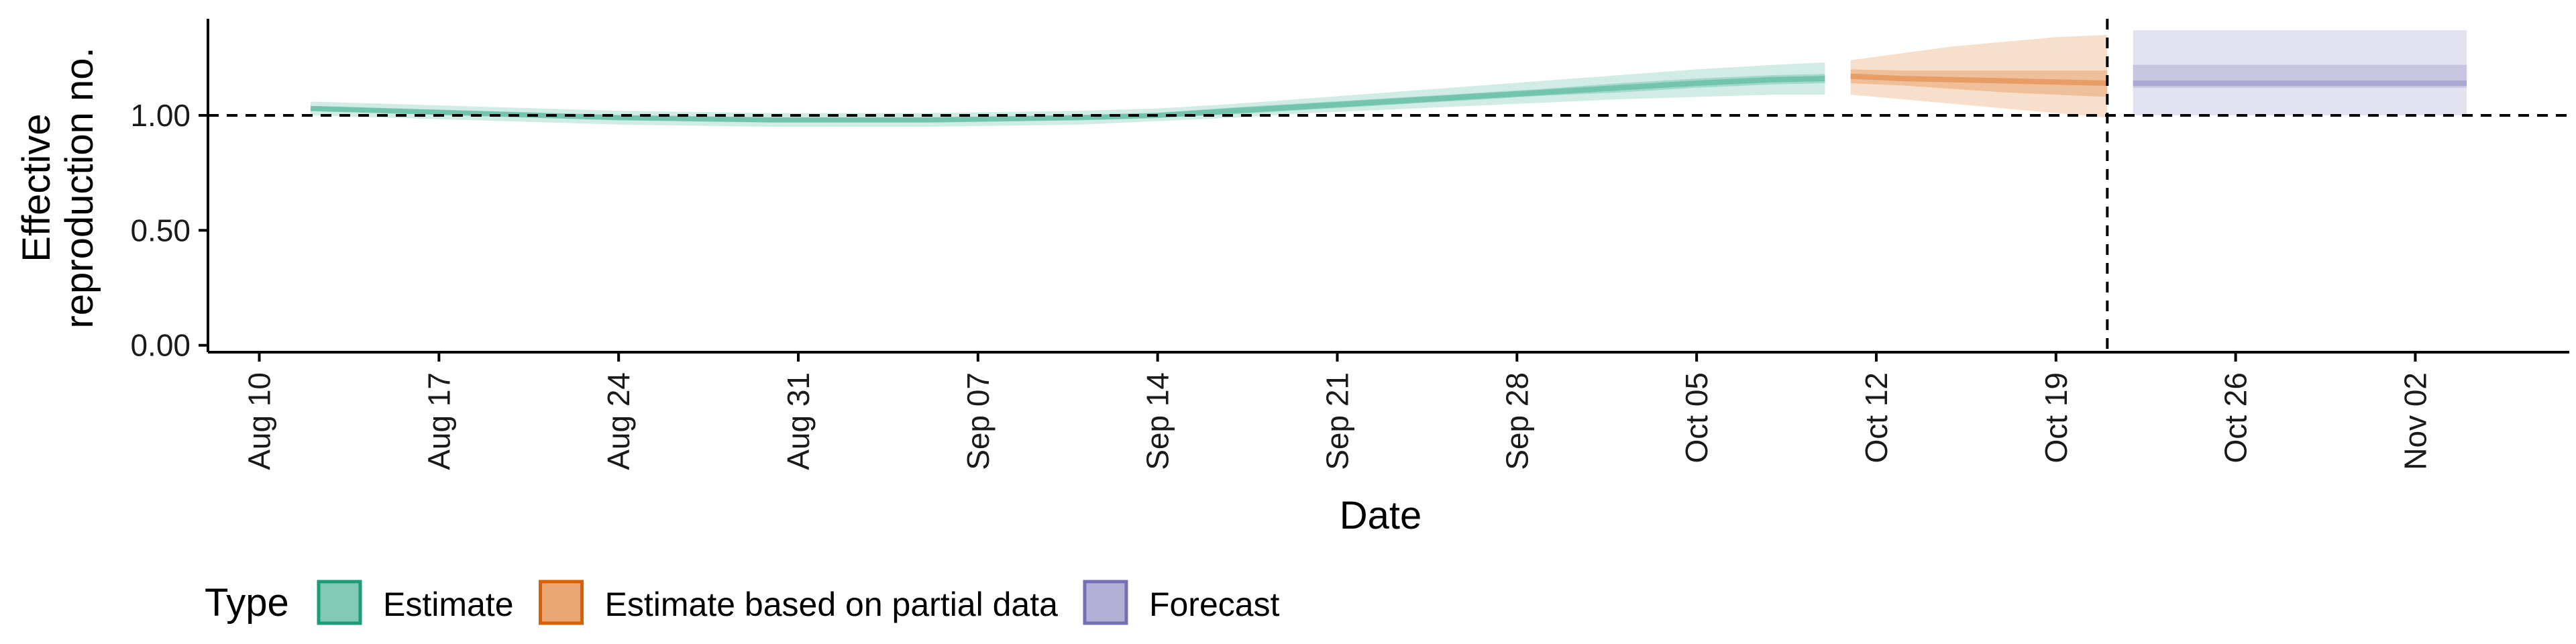 The image size is (2576, 644). What do you see at coordinates (1157, 421) in the screenshot?
I see `x-tick-label: Sep 14` at bounding box center [1157, 421].